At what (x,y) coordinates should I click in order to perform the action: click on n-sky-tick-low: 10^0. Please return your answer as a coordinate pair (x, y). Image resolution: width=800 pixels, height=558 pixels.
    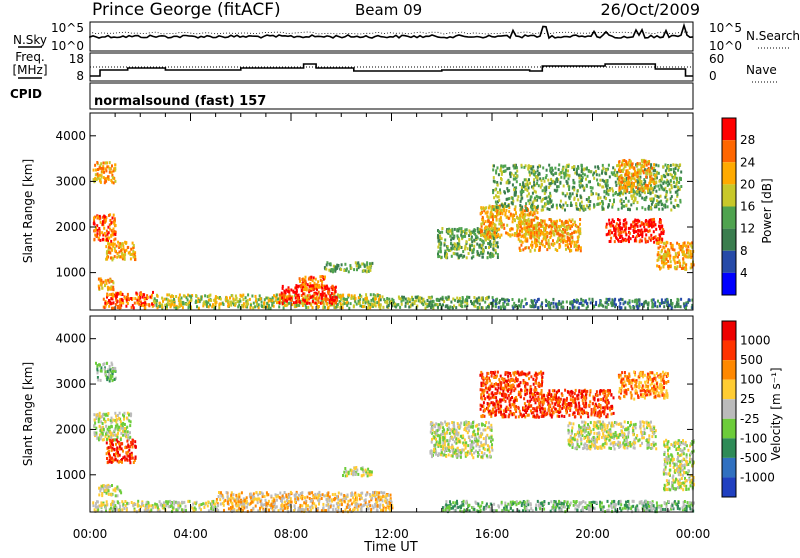
    Looking at the image, I should click on (67, 46).